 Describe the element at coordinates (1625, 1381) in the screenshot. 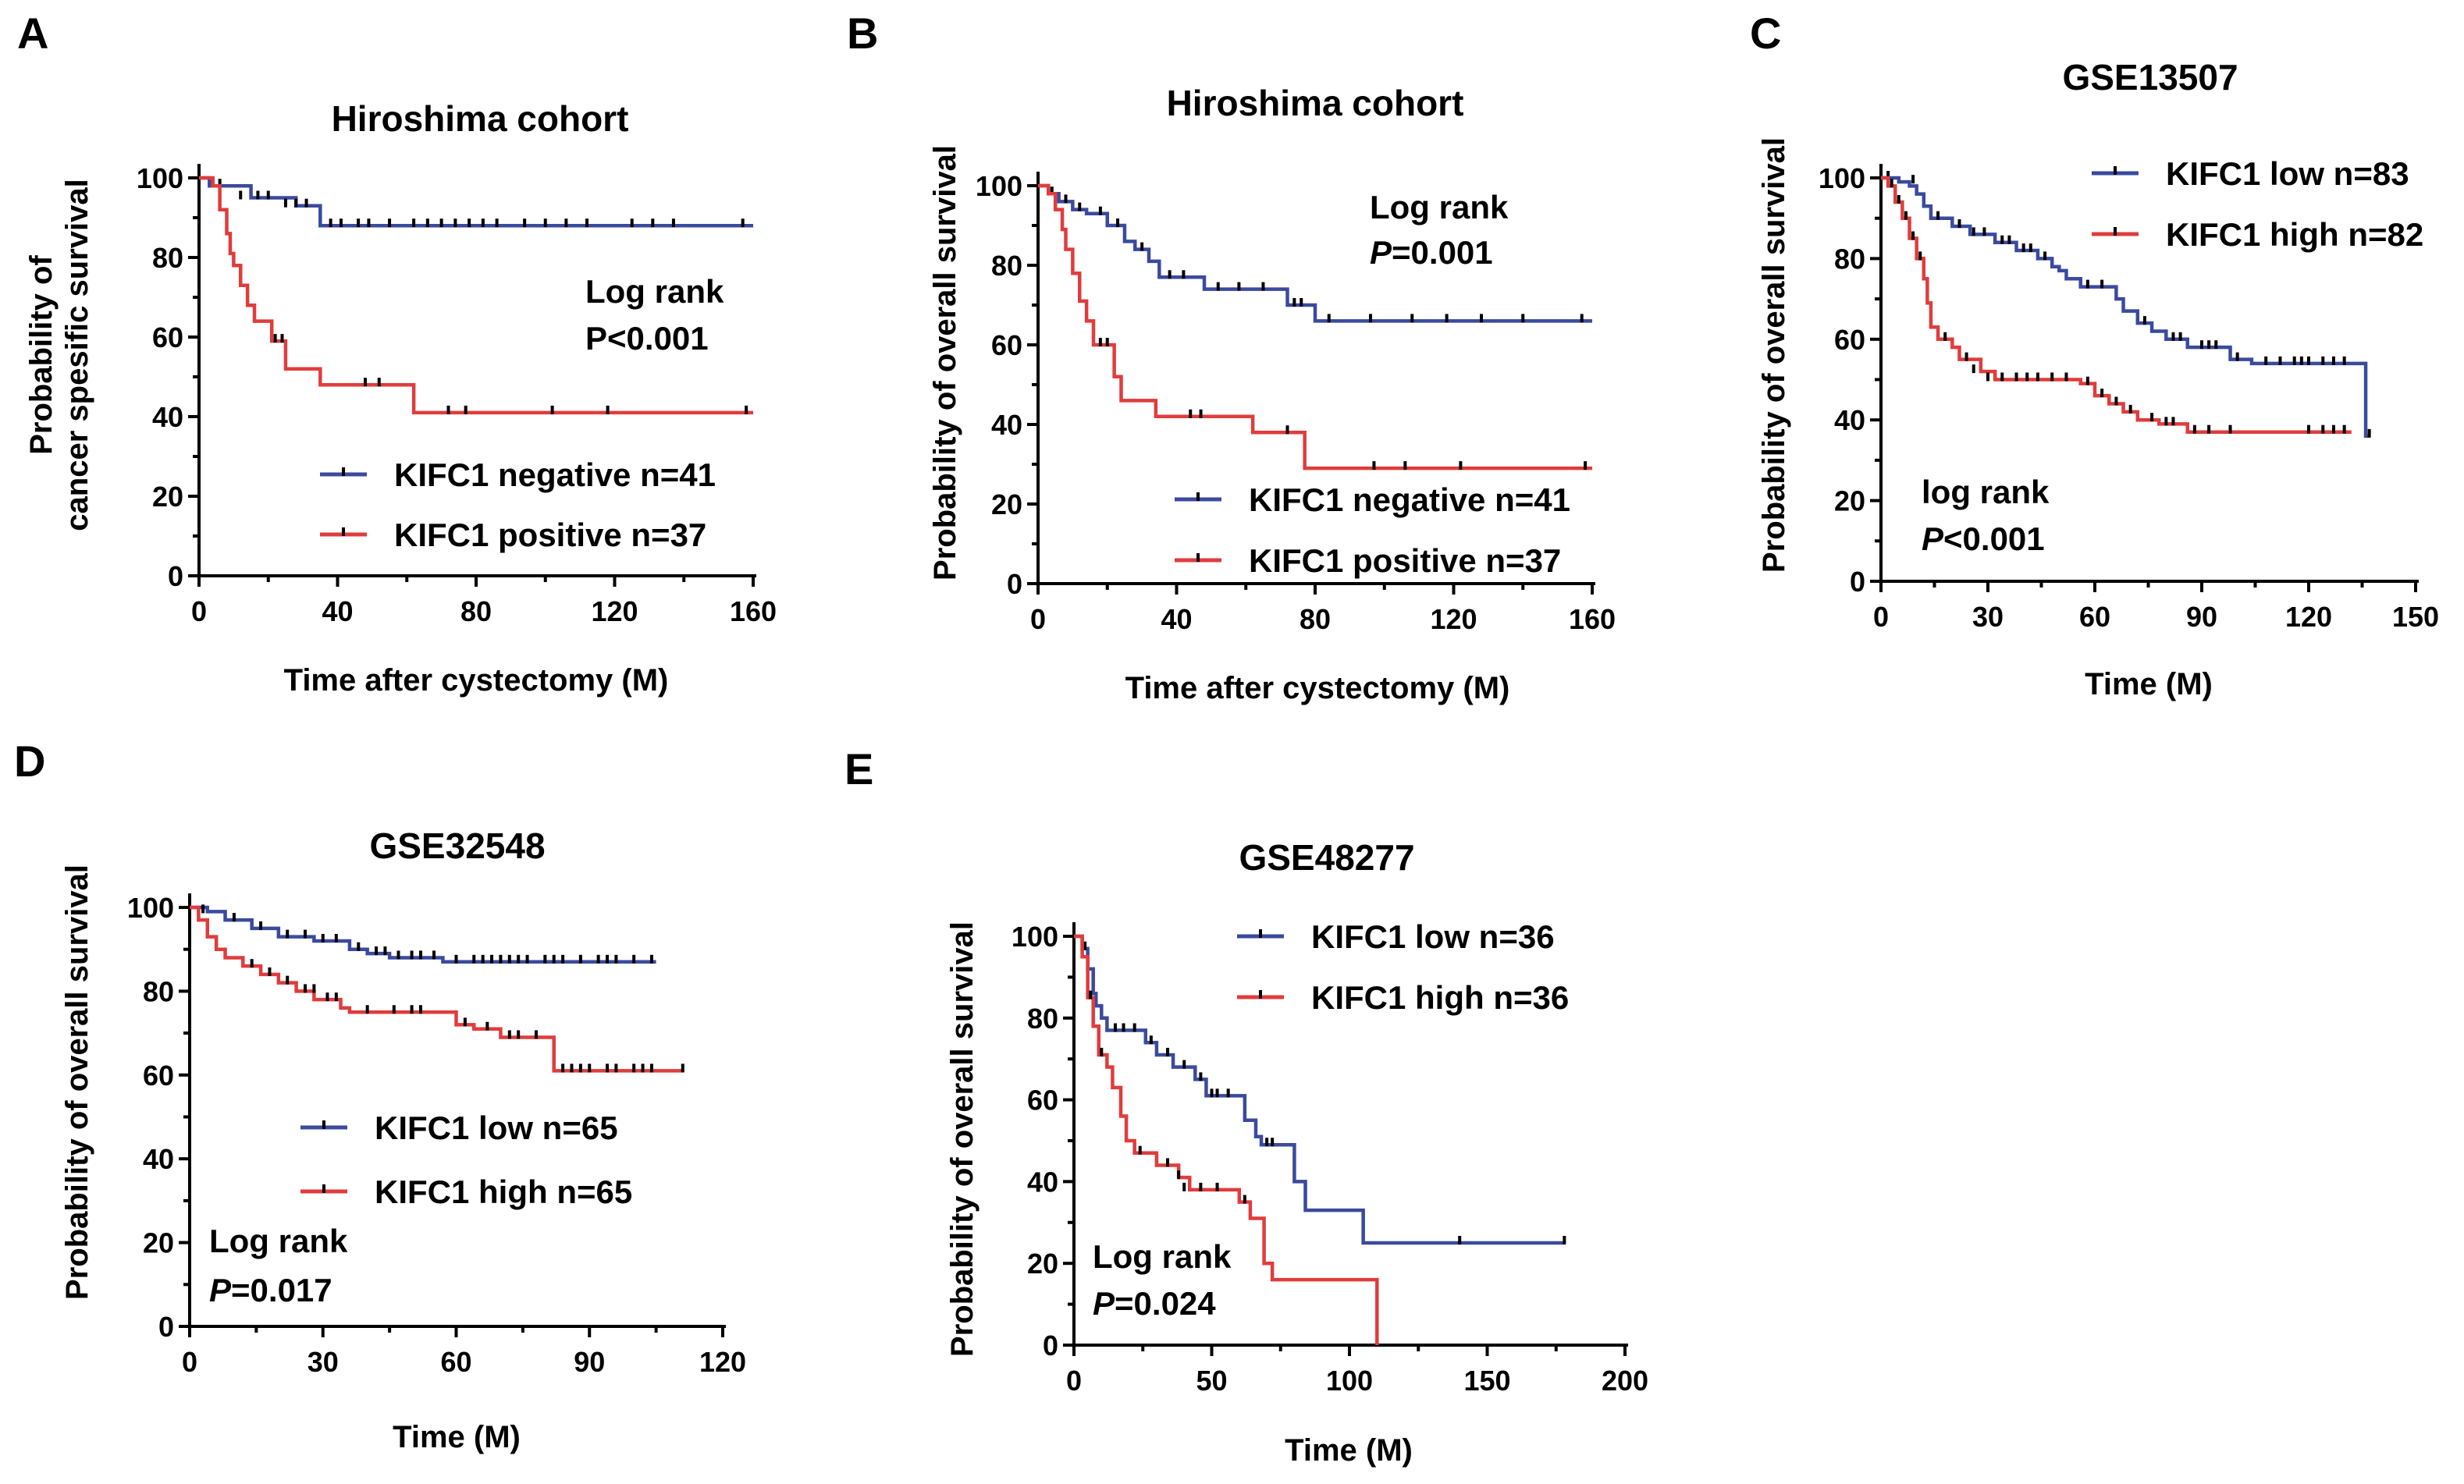

I see `x-tick-label: 200` at that location.